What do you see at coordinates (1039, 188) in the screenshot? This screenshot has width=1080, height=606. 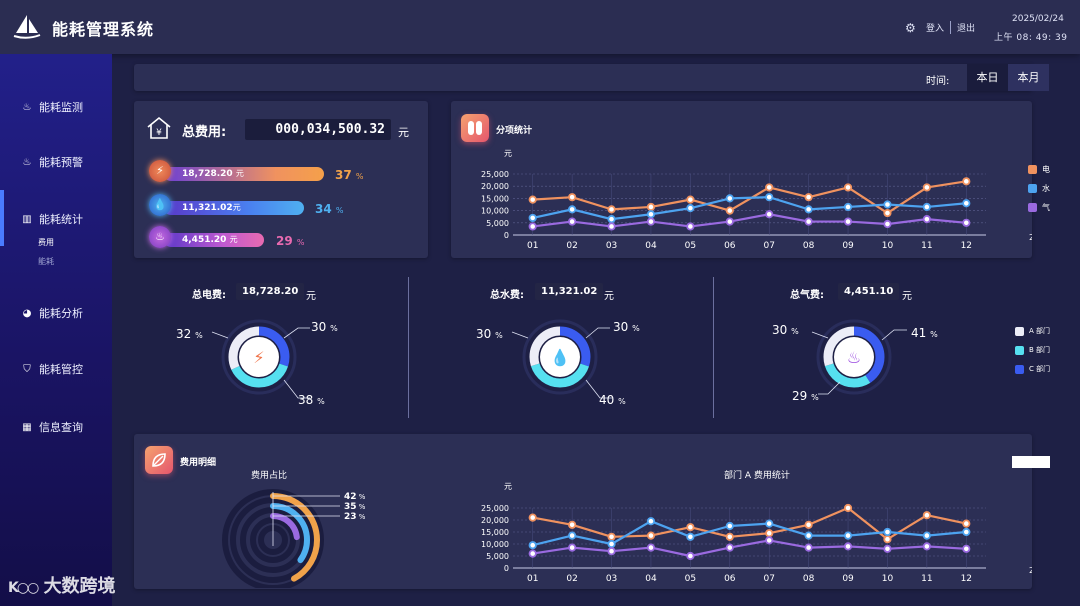 I see `legend-item-1: 水` at bounding box center [1039, 188].